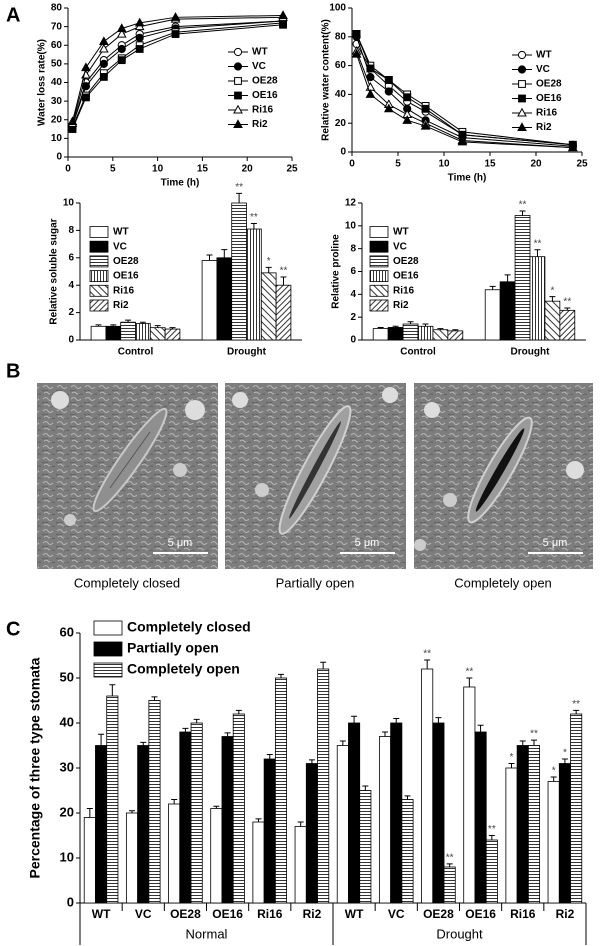 The width and height of the screenshot is (600, 946). I want to click on x-tick-label: OE16, so click(227, 914).